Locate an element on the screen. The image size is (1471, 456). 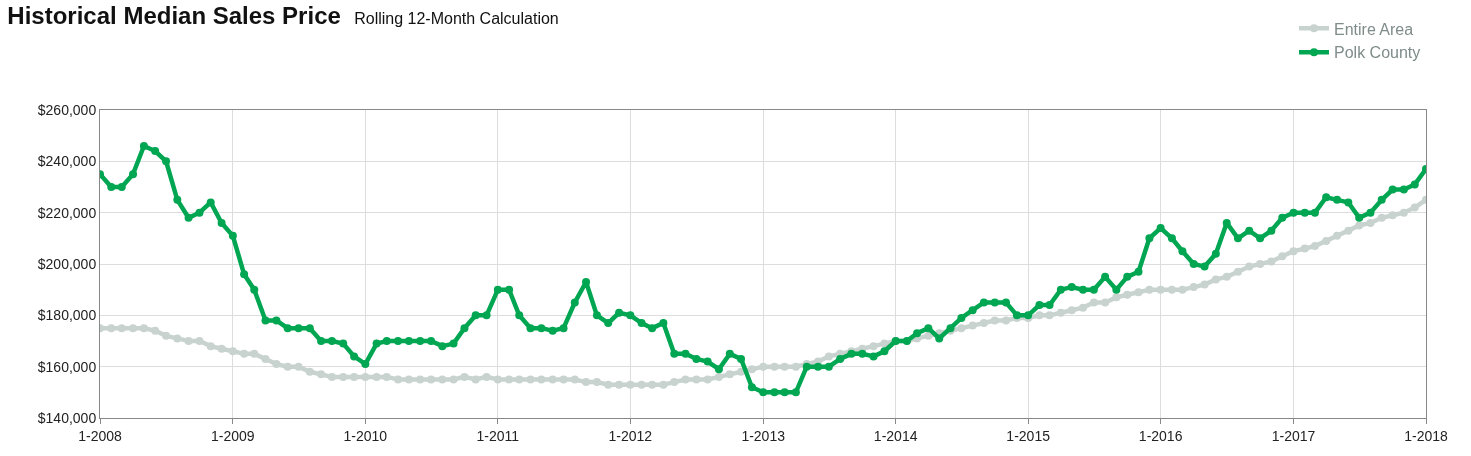
x-tick-label: 1-2018 is located at coordinates (1426, 435).